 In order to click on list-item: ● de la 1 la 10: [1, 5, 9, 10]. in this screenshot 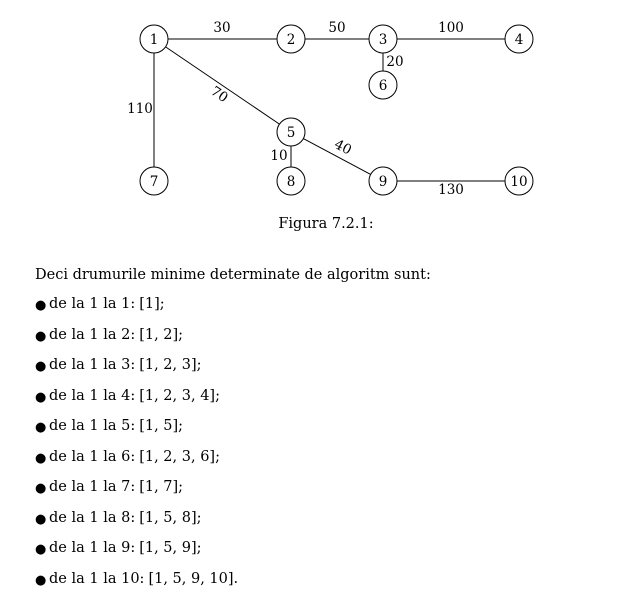, I will do `click(136, 586)`.